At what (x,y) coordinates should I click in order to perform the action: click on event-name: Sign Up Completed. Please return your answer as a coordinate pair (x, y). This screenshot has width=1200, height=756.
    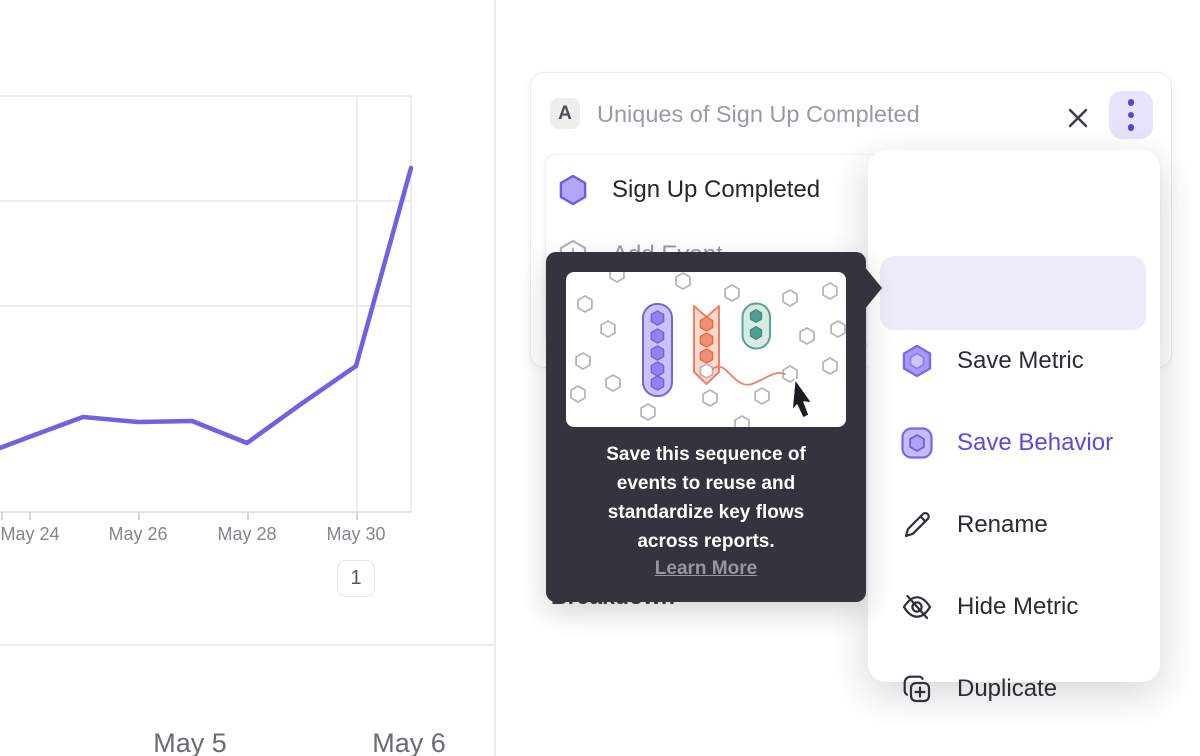
    Looking at the image, I should click on (716, 189).